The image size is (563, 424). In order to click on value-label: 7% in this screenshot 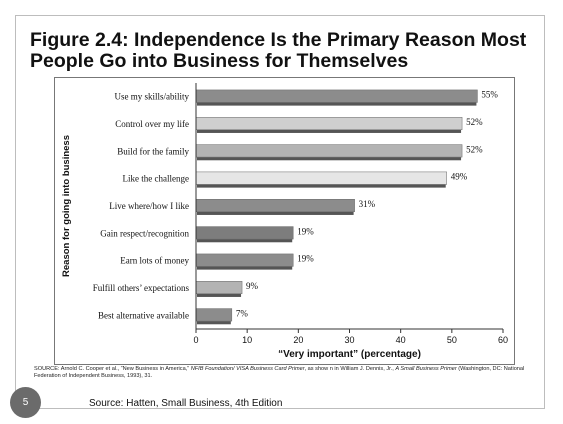, I will do `click(242, 313)`.